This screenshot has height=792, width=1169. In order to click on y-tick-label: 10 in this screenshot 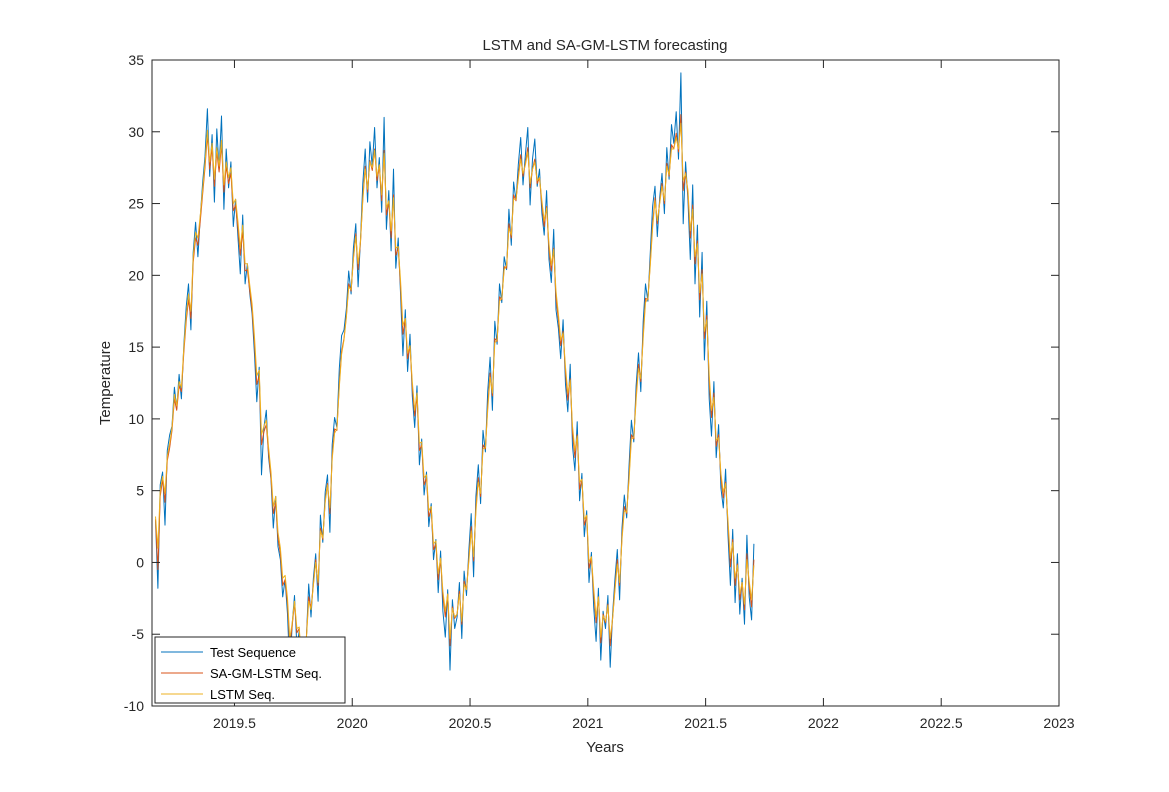, I will do `click(136, 419)`.